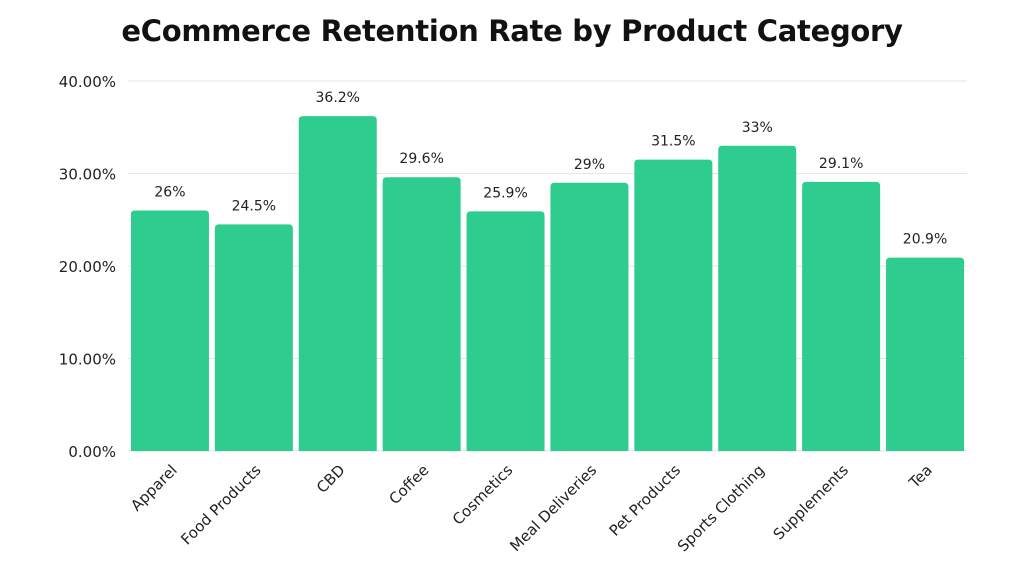  I want to click on x-tick-label: Meal Deliveries, so click(553, 508).